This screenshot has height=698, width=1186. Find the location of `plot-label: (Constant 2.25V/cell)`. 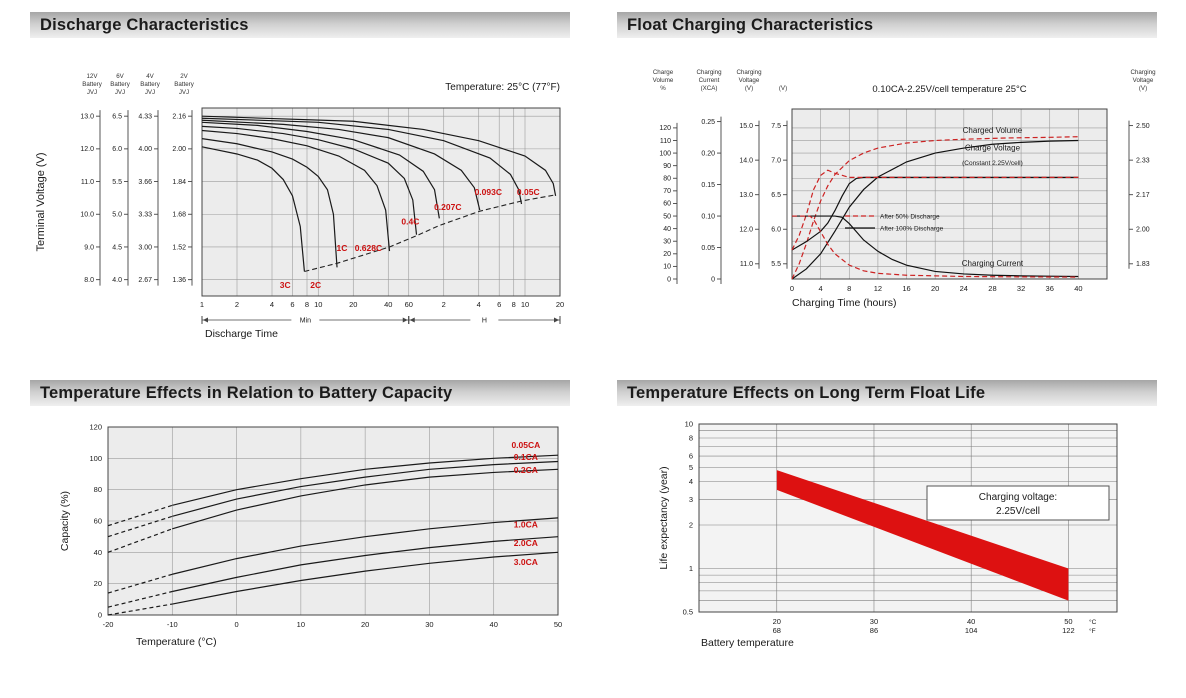

plot-label: (Constant 2.25V/cell) is located at coordinates (992, 163).